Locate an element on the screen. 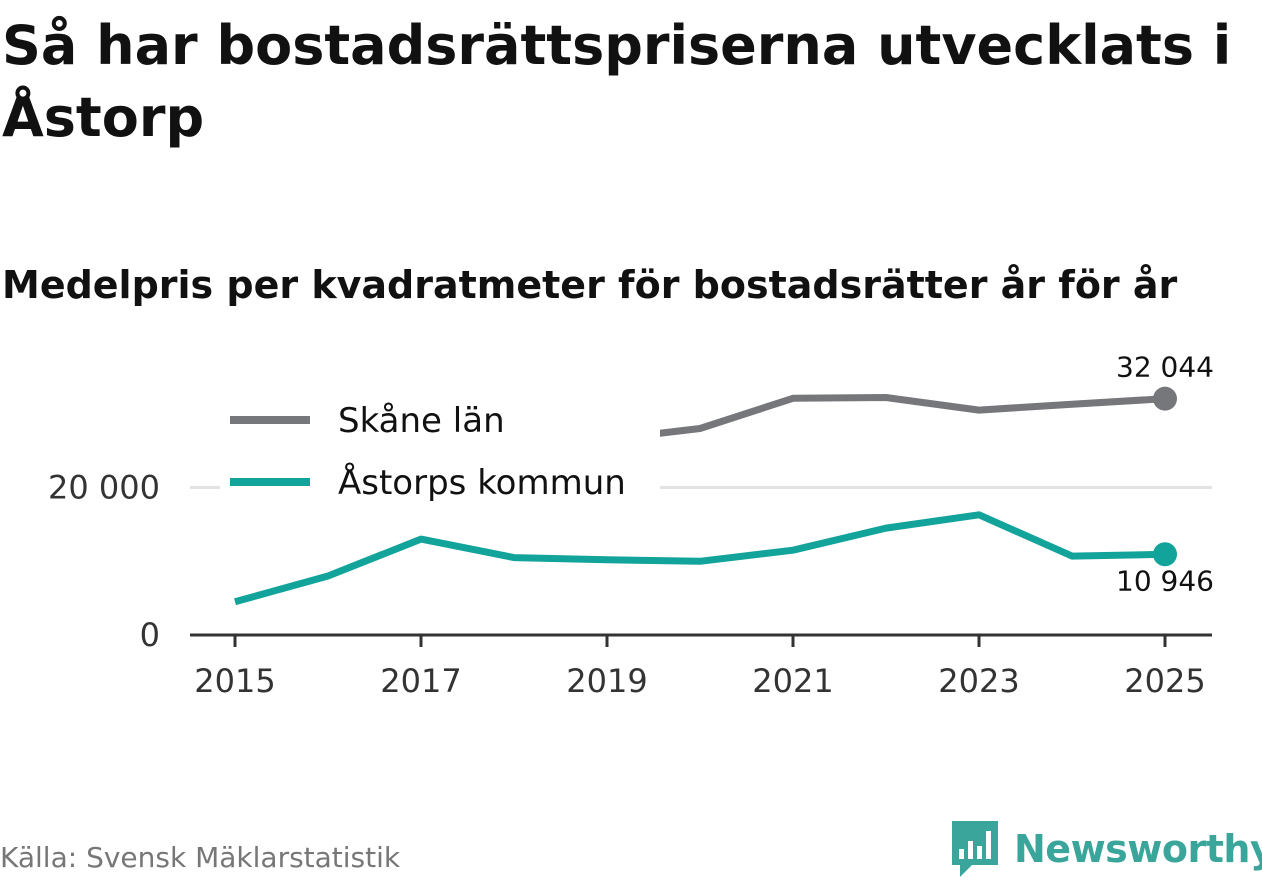  legend-label-astorp: Åstorps kommun is located at coordinates (482, 482).